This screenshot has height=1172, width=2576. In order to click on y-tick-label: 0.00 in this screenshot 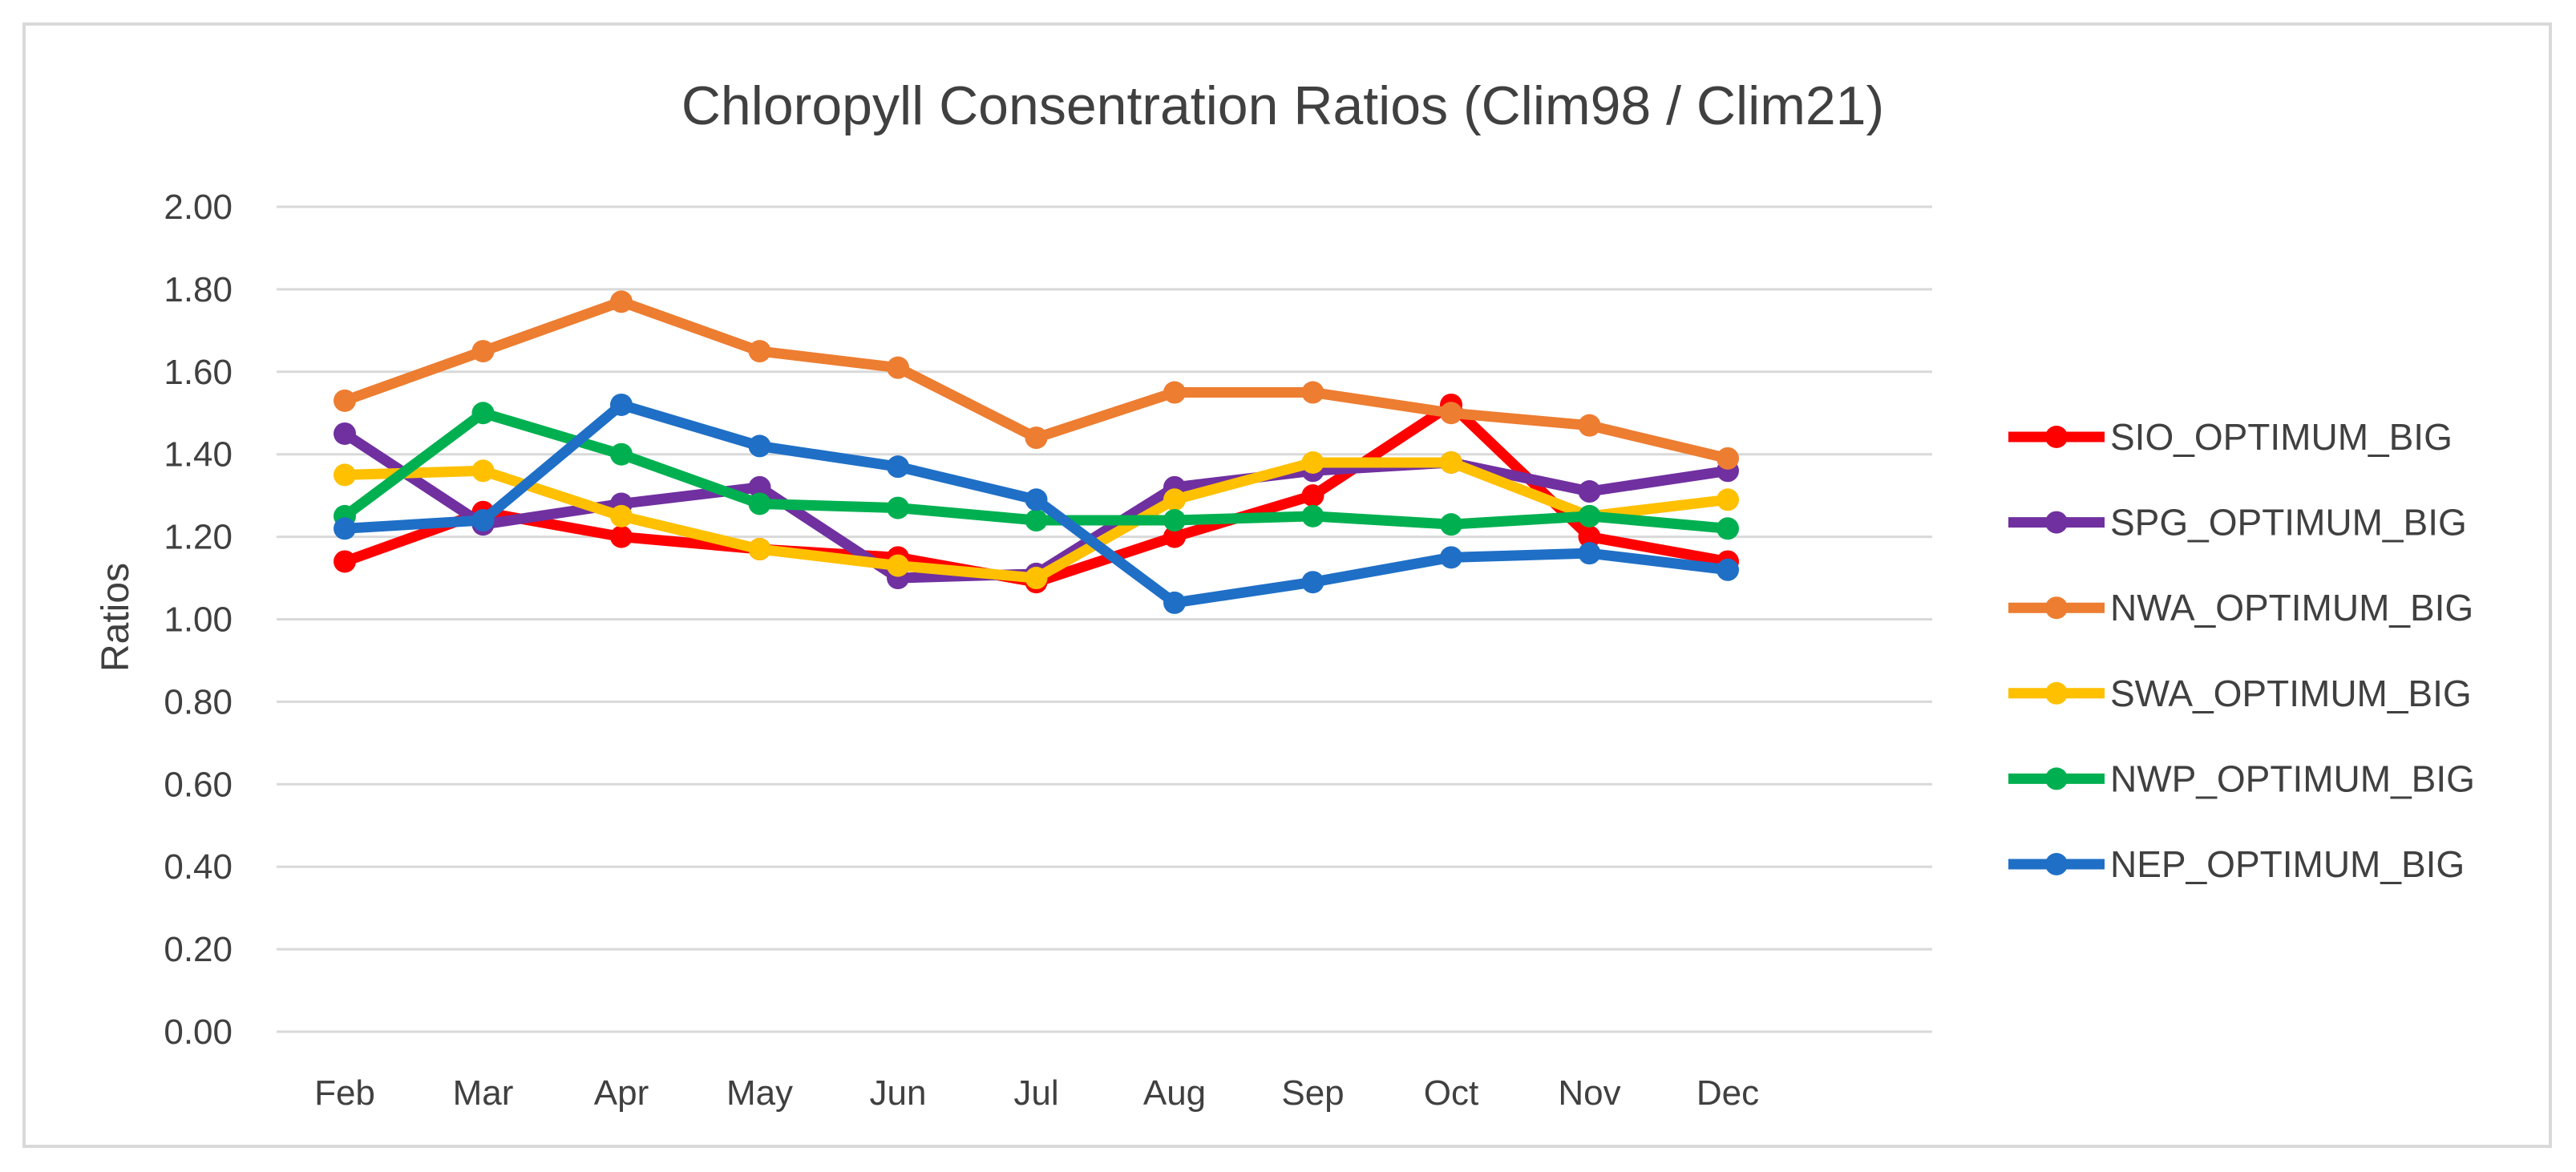, I will do `click(198, 1032)`.